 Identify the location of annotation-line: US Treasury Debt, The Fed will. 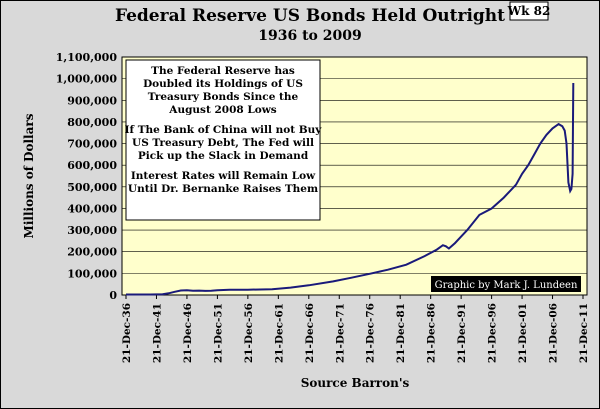
(223, 143).